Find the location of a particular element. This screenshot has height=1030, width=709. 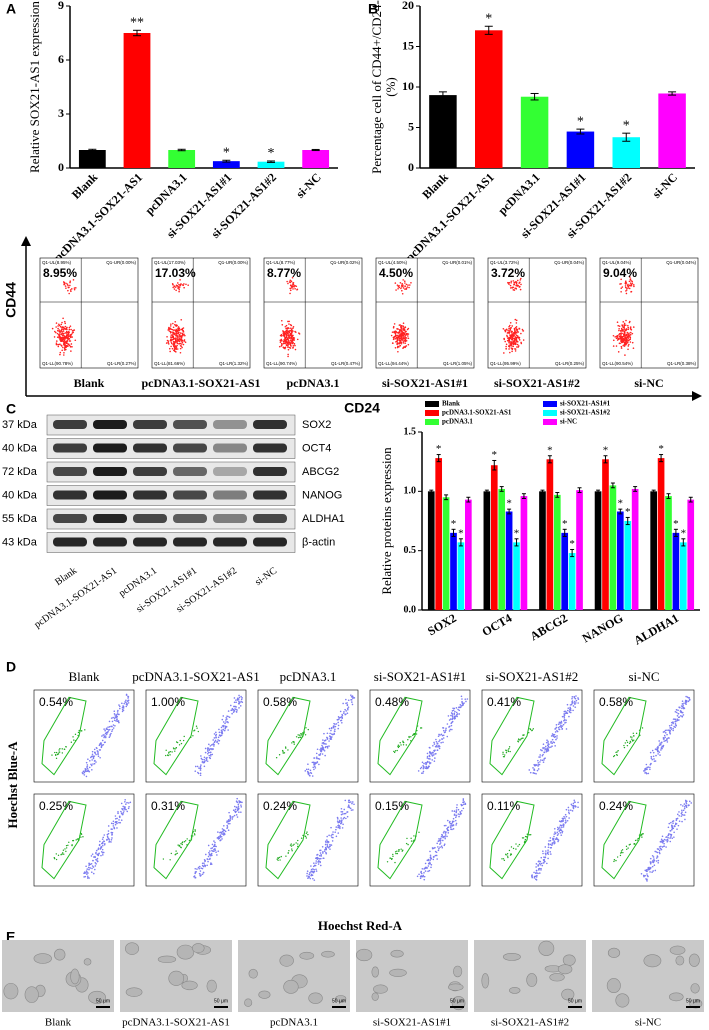

percent-label: 0.58% is located at coordinates (280, 702).